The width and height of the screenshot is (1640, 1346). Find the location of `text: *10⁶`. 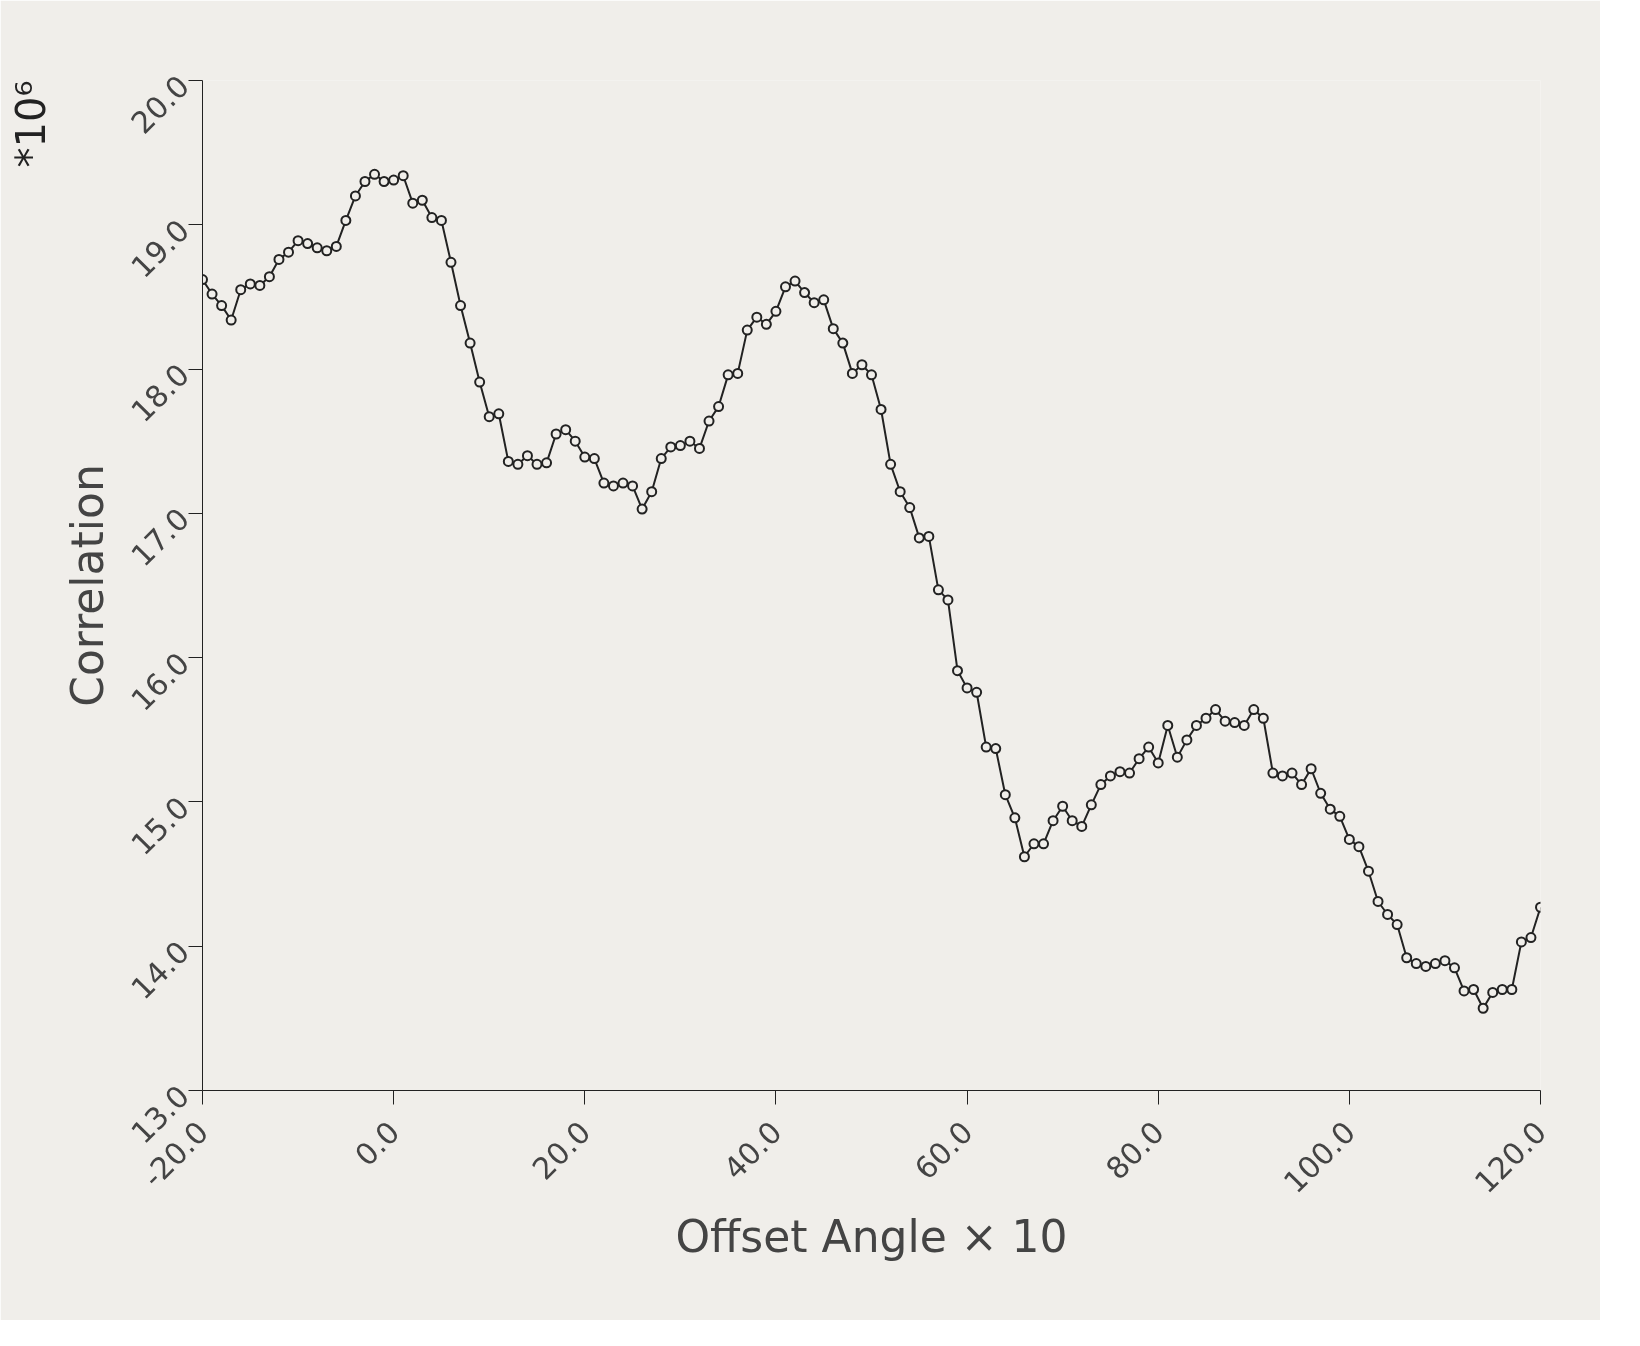

text: *10⁶ is located at coordinates (30, 124).